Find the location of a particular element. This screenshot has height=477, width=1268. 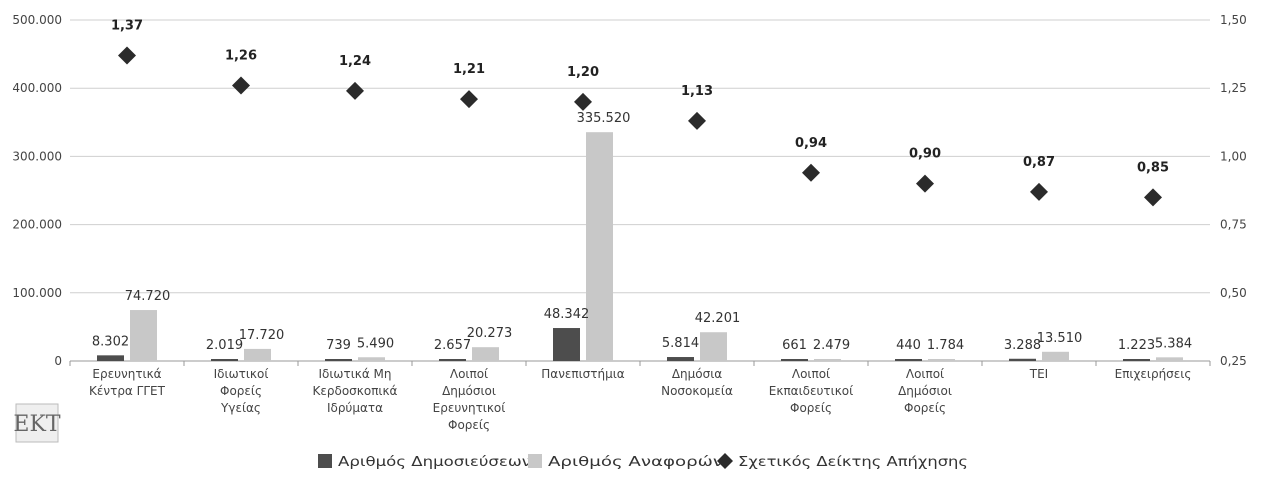

category-label: Υγείας is located at coordinates (240, 408).